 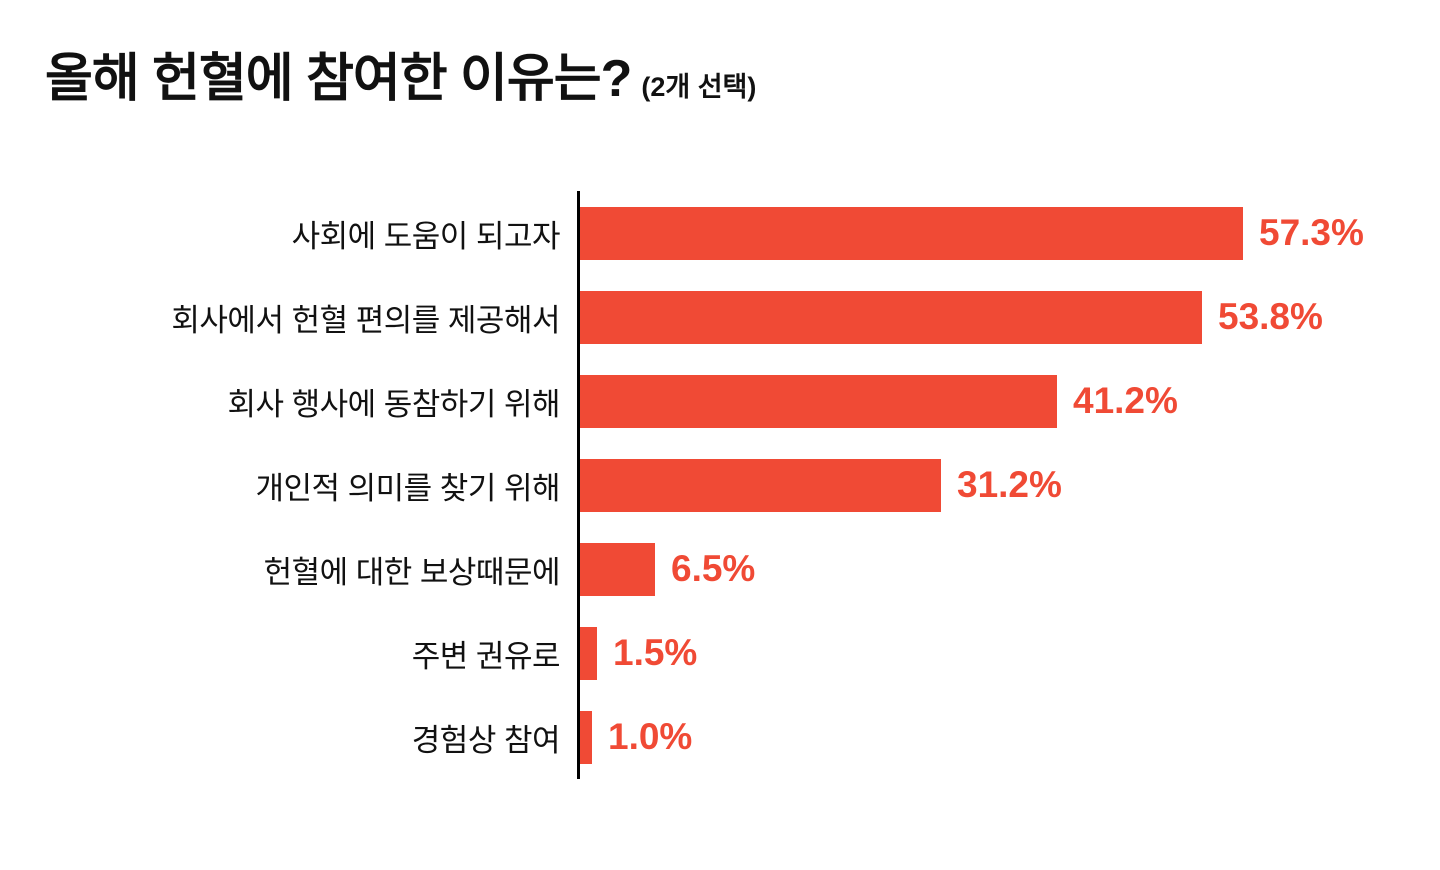 I want to click on category-label: 경험상 참여, so click(x=486, y=740).